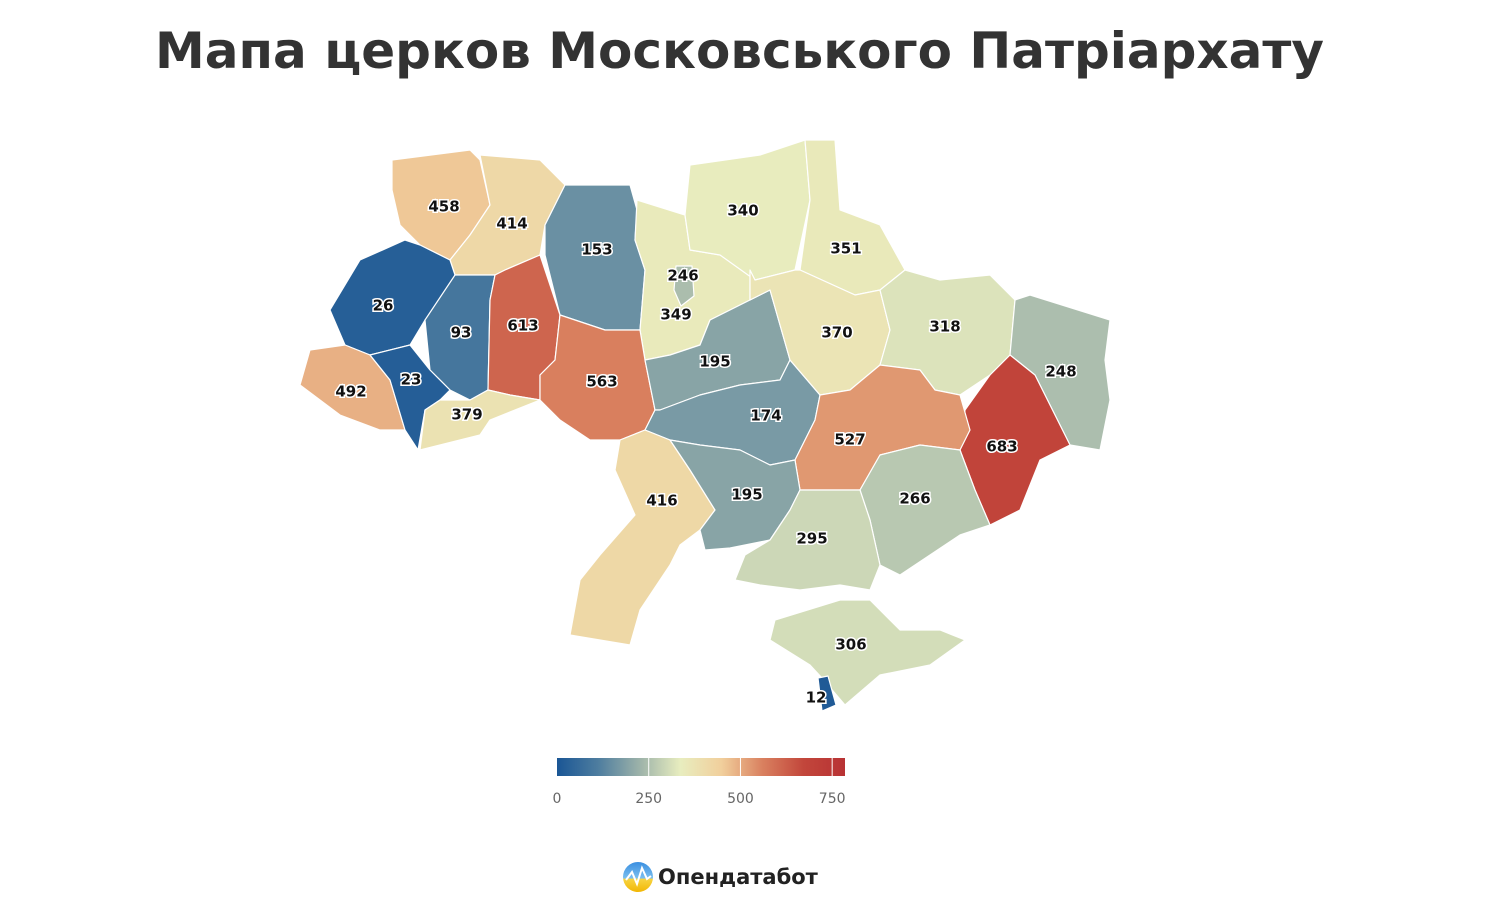 Image resolution: width=1508 pixels, height=912 pixels. I want to click on footer: Опендатабот, so click(721, 877).